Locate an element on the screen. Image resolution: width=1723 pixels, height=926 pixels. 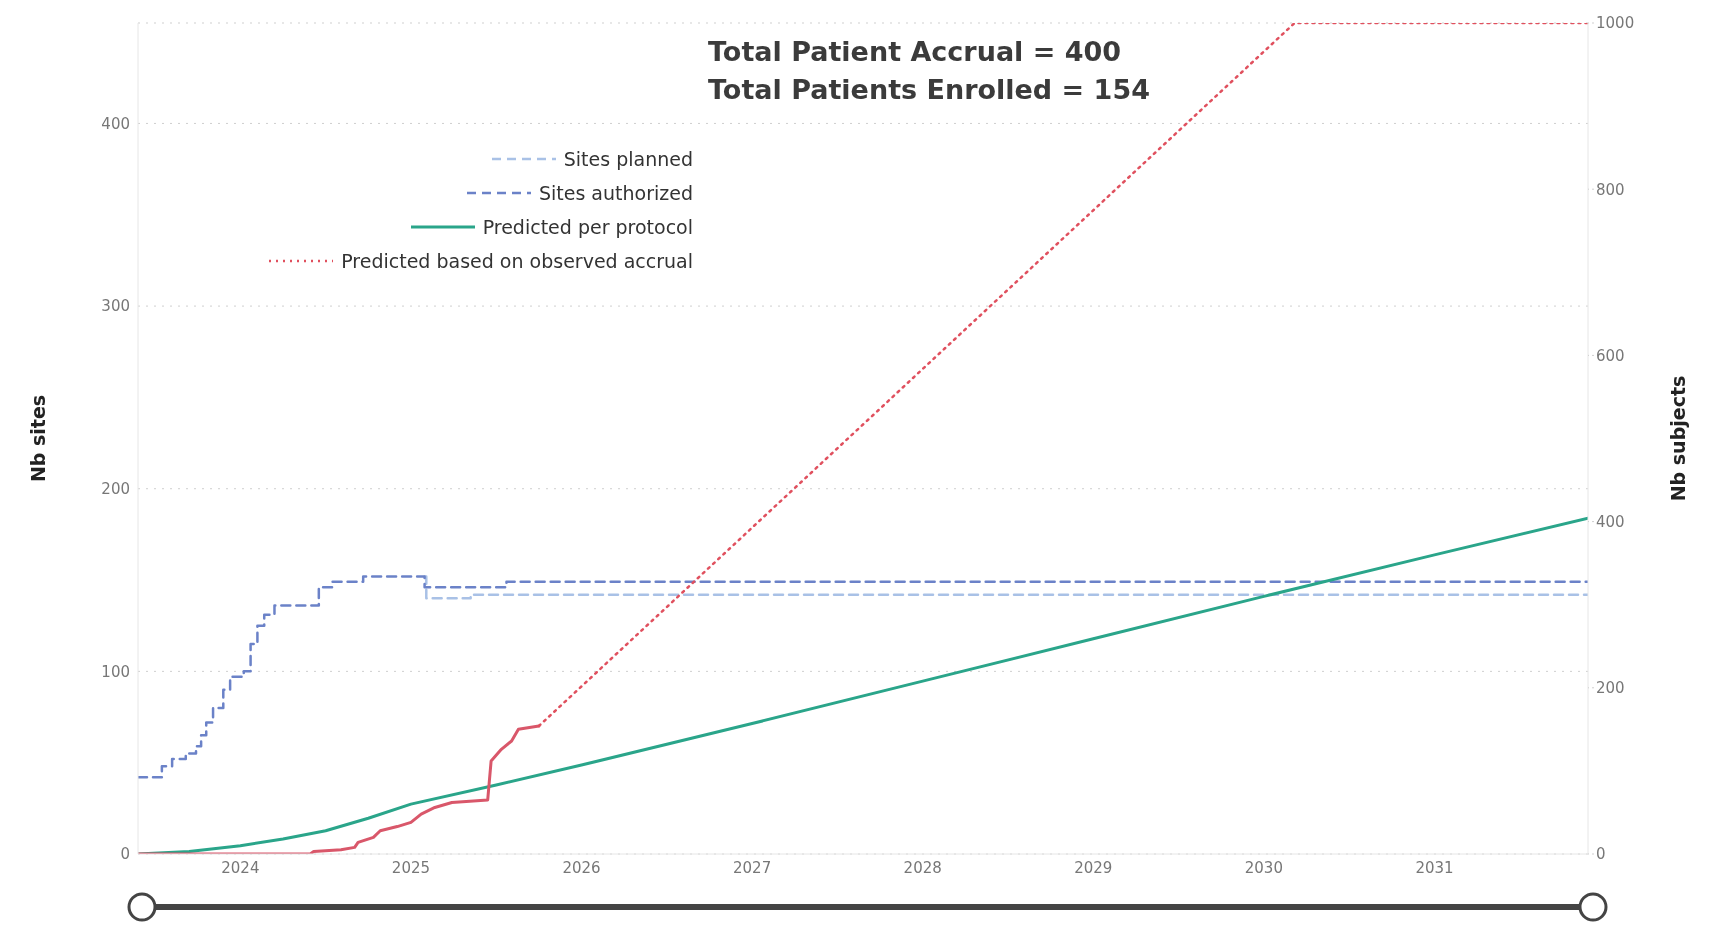
x-tick-label: 2030 is located at coordinates (1263, 867).